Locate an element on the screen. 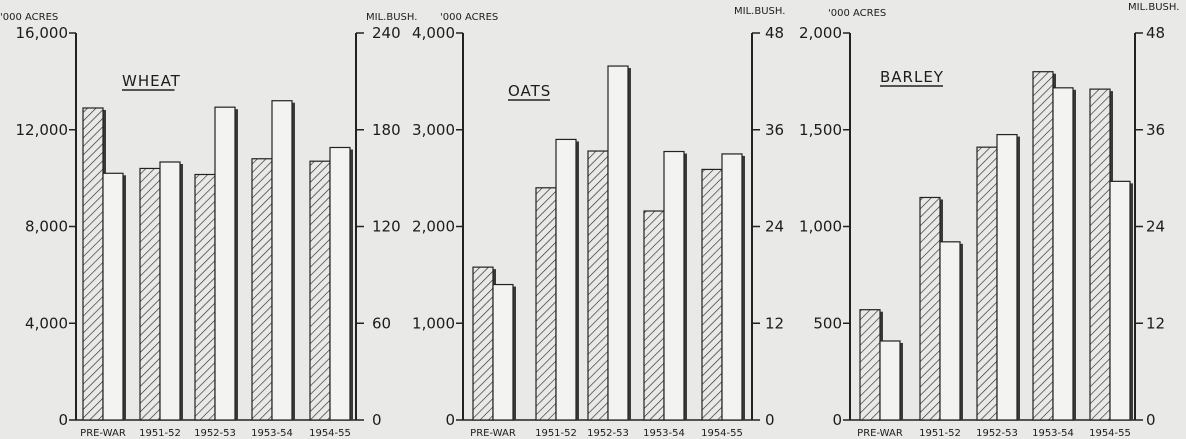 Image resolution: width=1186 pixels, height=439 pixels. right-tick-label: 60 is located at coordinates (381, 323).